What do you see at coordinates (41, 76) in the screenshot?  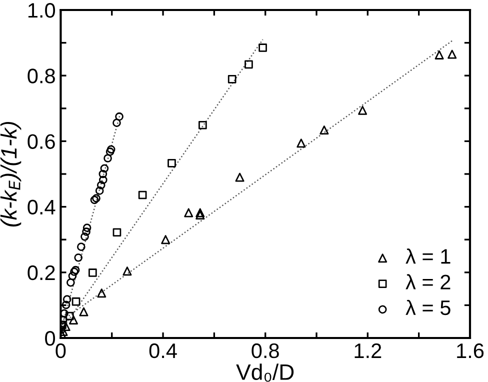 I see `y-tick-label: 0.8` at bounding box center [41, 76].